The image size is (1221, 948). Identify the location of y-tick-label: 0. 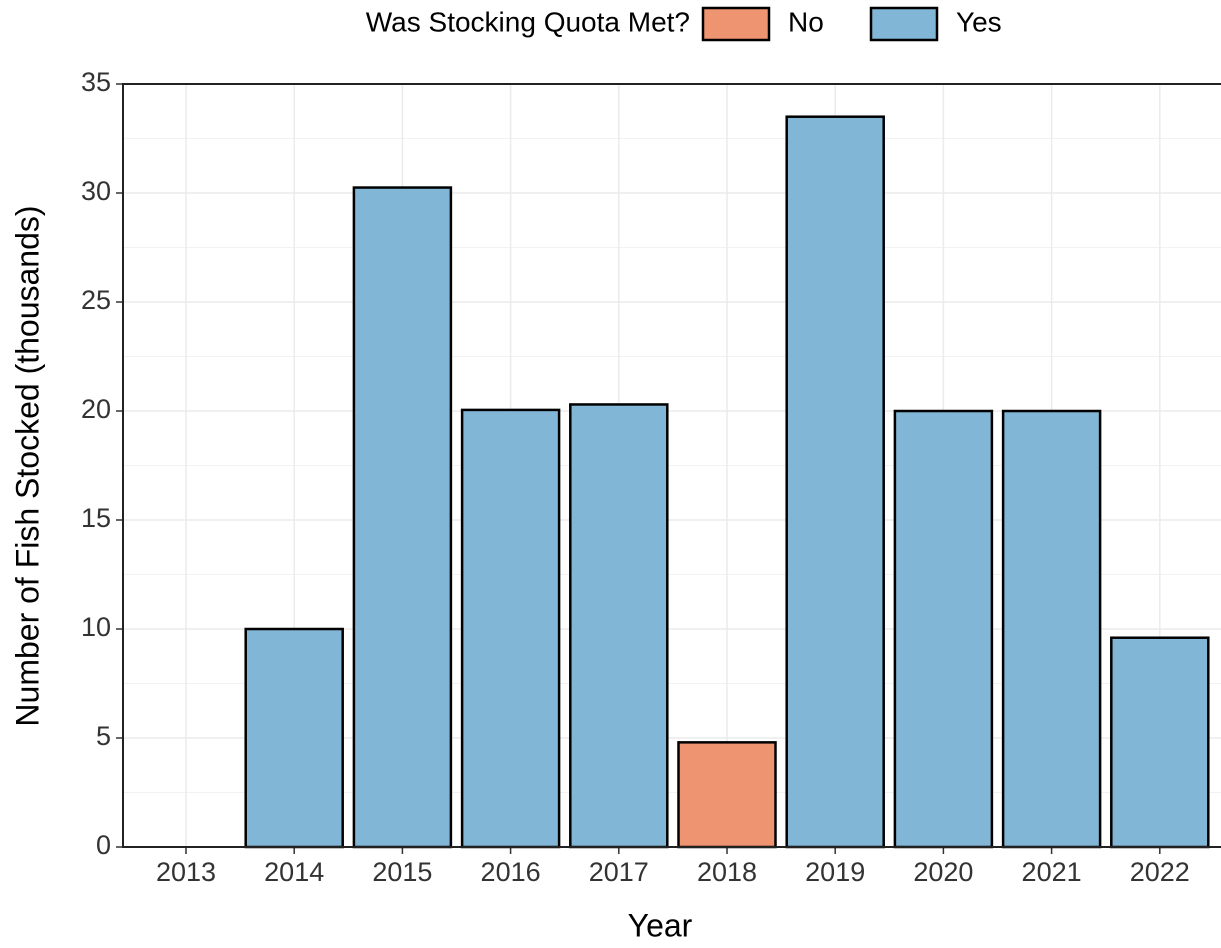
(103, 845).